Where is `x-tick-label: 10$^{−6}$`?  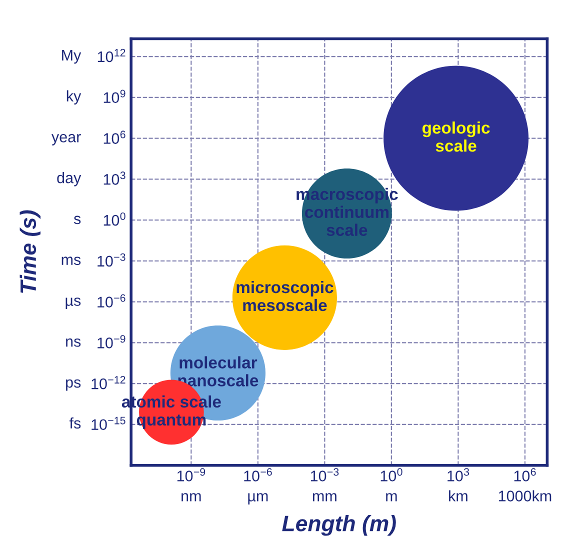 x-tick-label: 10$^{−6}$ is located at coordinates (258, 475).